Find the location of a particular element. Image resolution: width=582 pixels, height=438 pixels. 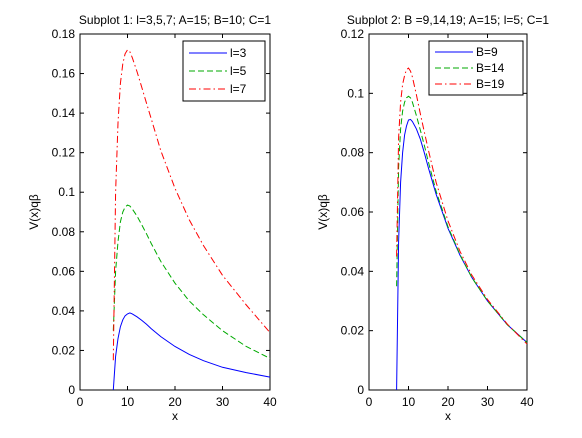

chart1-xtick-label: 0 is located at coordinates (80, 402).